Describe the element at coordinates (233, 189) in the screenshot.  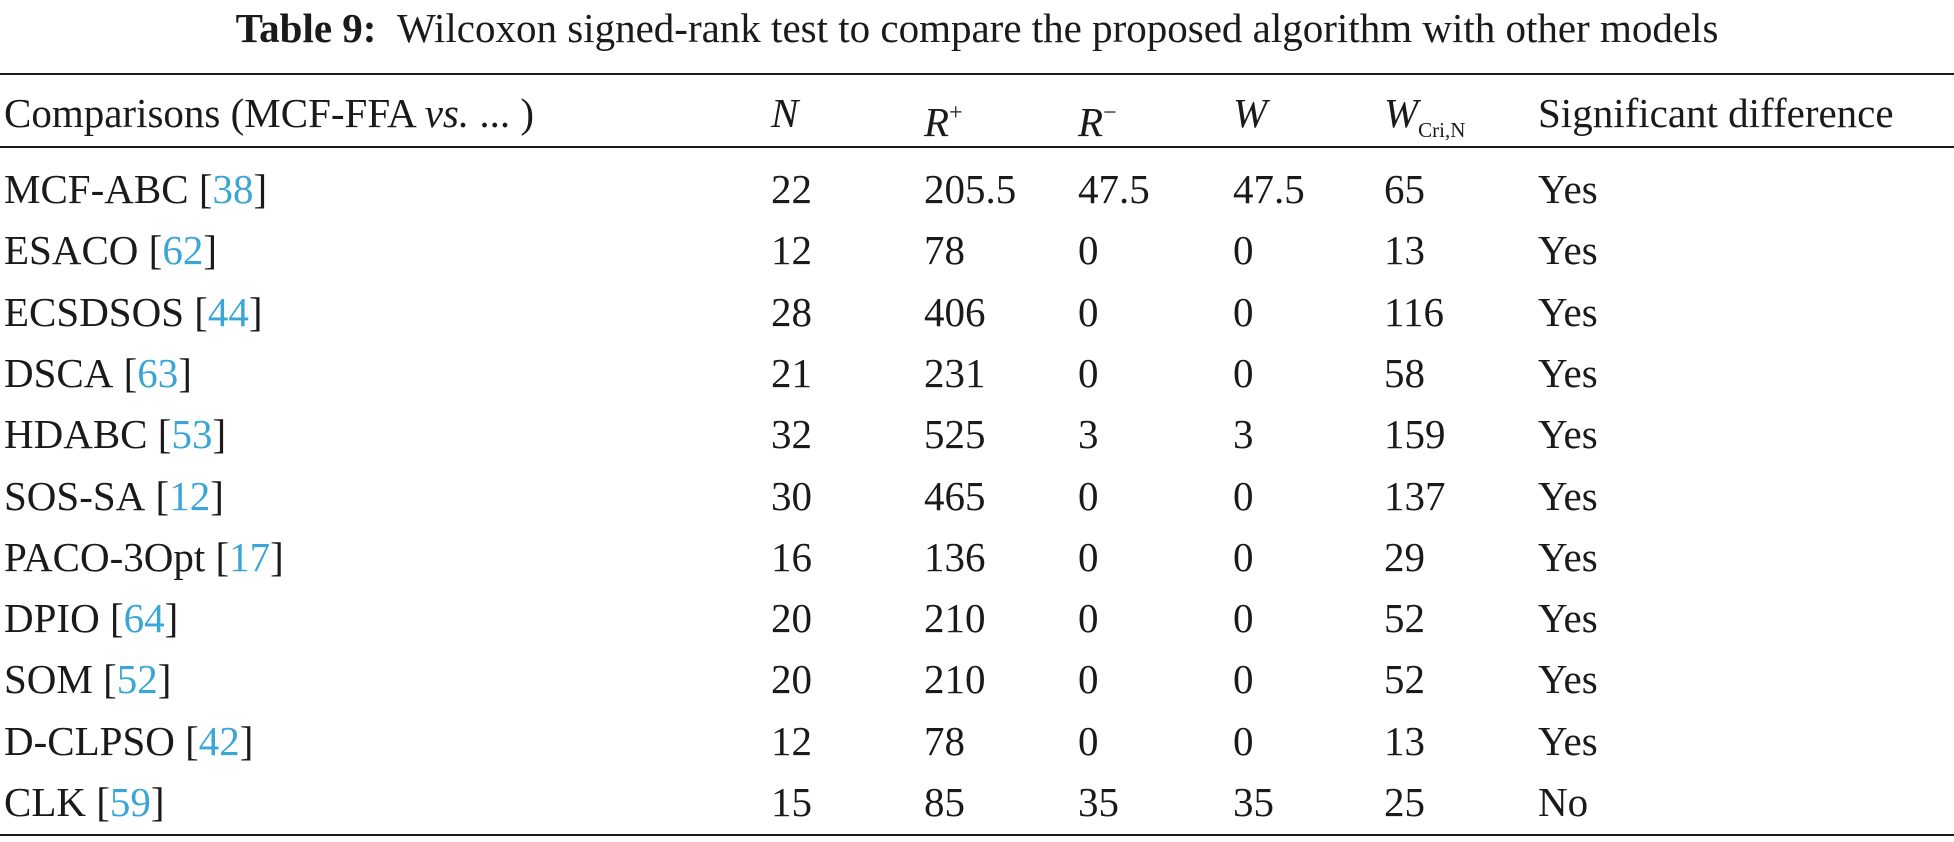
I see `citation-link: 38` at that location.